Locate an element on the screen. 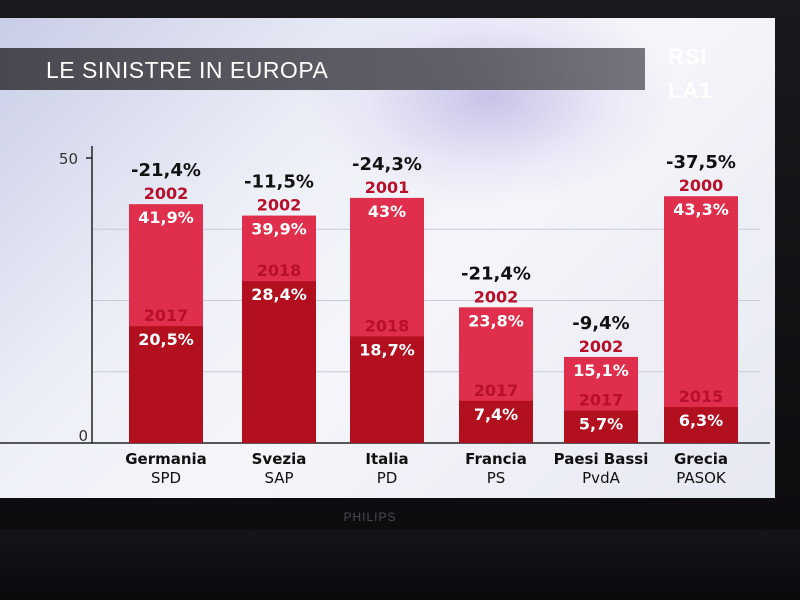 This screenshot has height=600, width=800. value-label-past: 39,9% is located at coordinates (279, 229).